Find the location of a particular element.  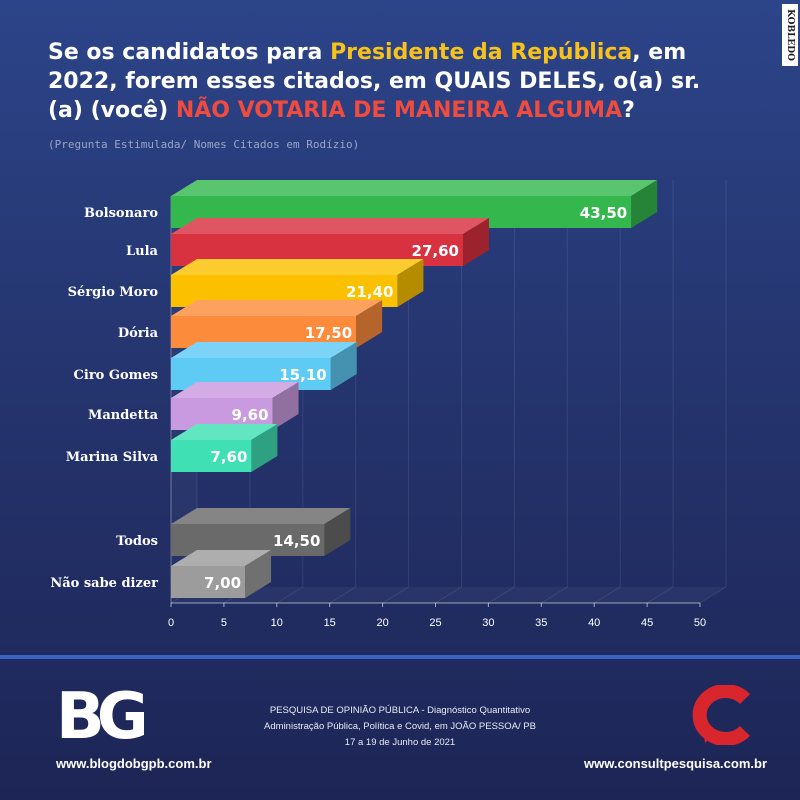

bg-logo-text: BG is located at coordinates (100, 713).